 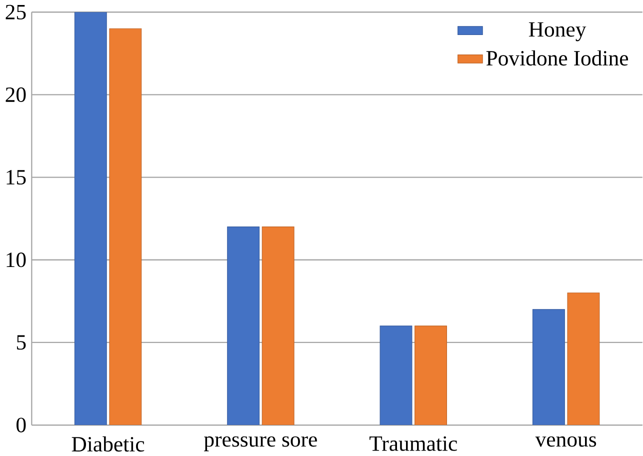 What do you see at coordinates (16, 12) in the screenshot?
I see `y-tick-label: 25` at bounding box center [16, 12].